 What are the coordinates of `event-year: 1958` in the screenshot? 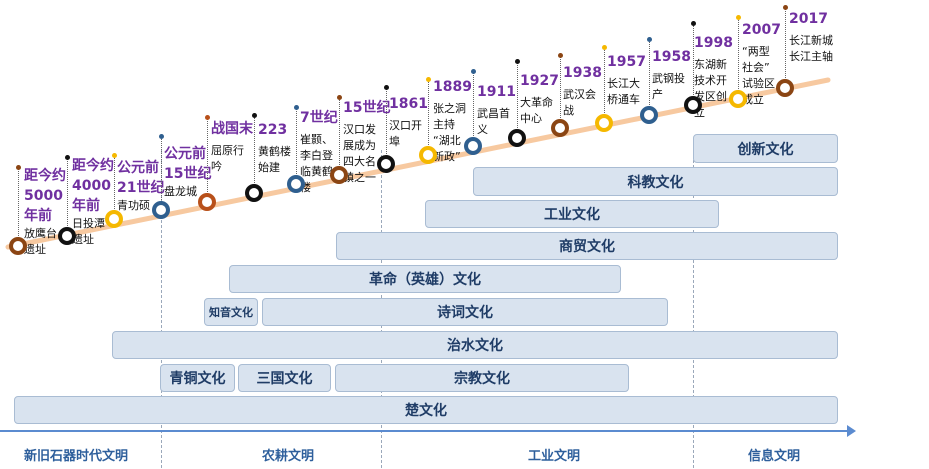 It's located at (671, 57).